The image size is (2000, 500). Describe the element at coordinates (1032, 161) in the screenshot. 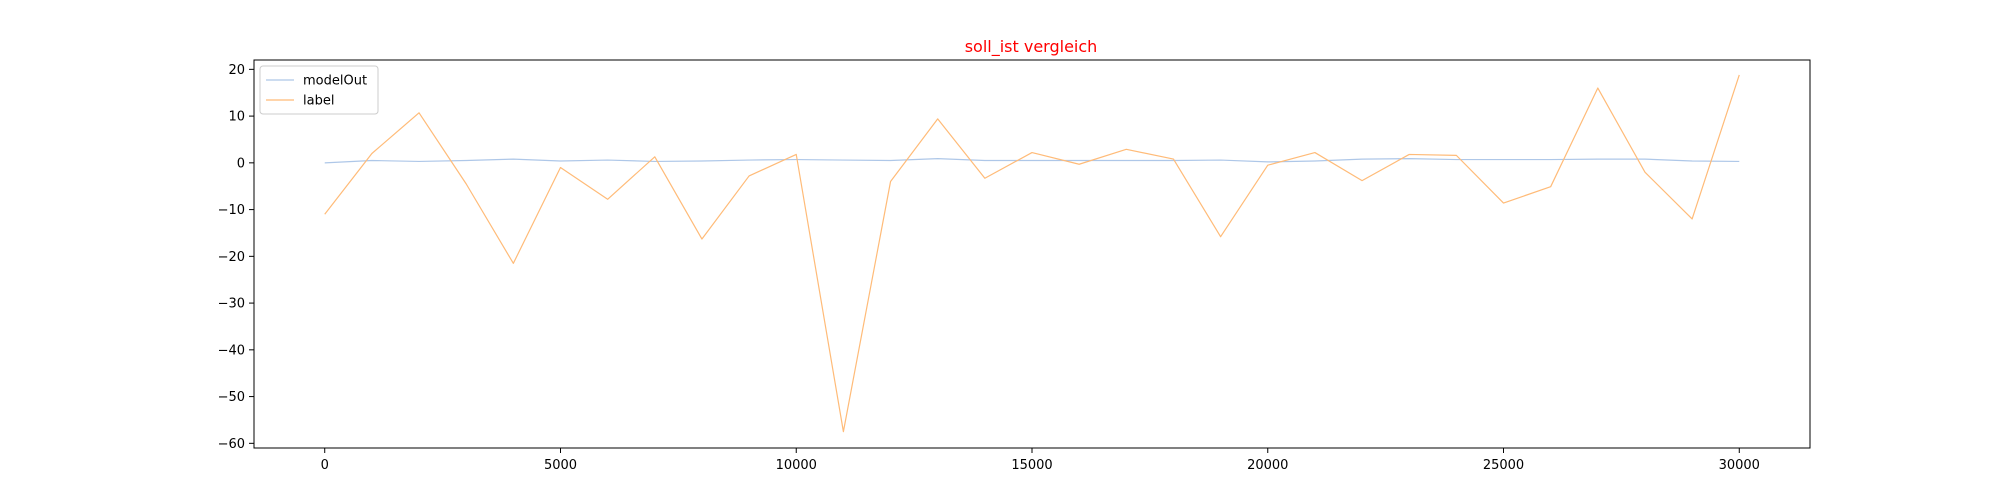

I see `series-line-modelOut` at that location.